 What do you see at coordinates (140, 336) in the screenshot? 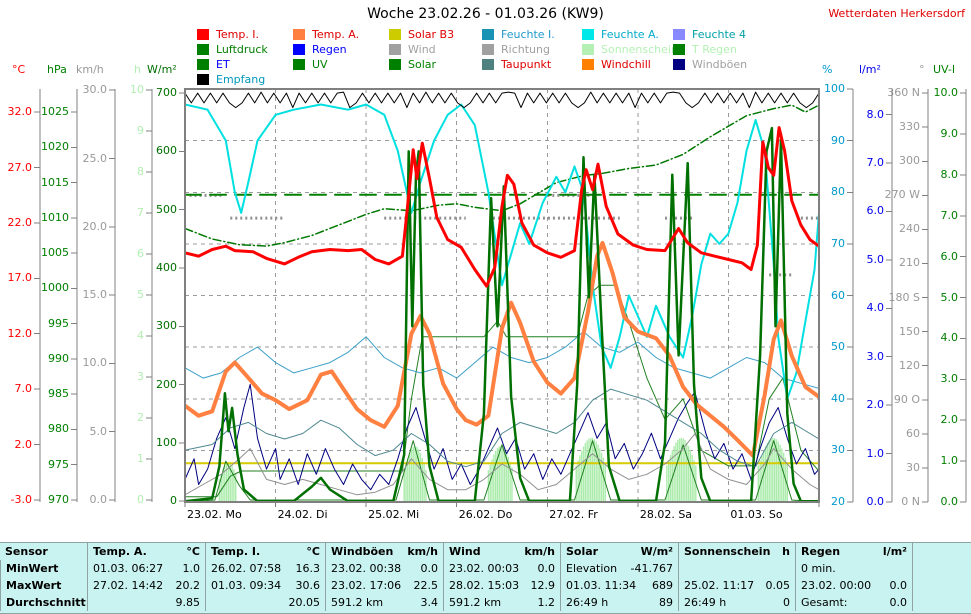
I see `axis-tick-label: 4` at bounding box center [140, 336].